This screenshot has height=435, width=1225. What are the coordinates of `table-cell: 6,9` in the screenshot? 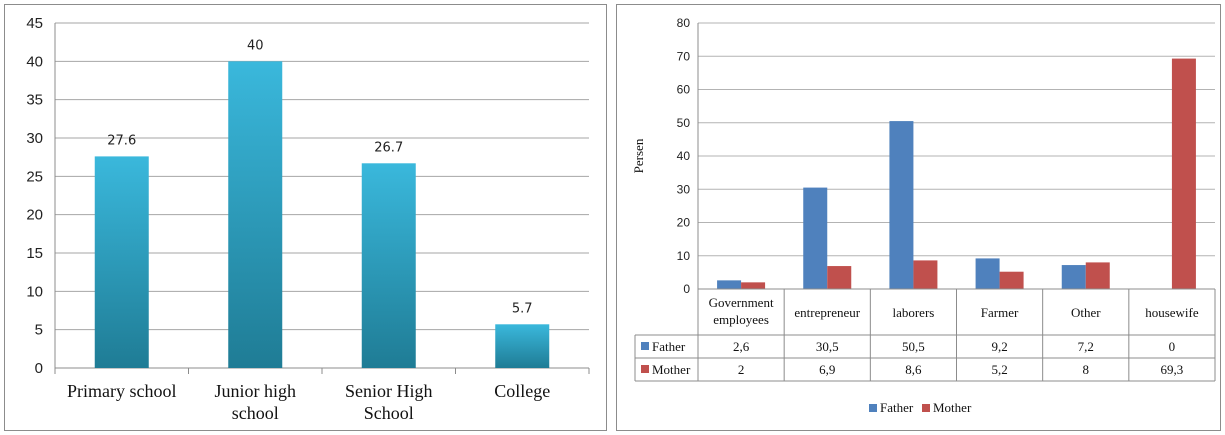 It's located at (827, 369).